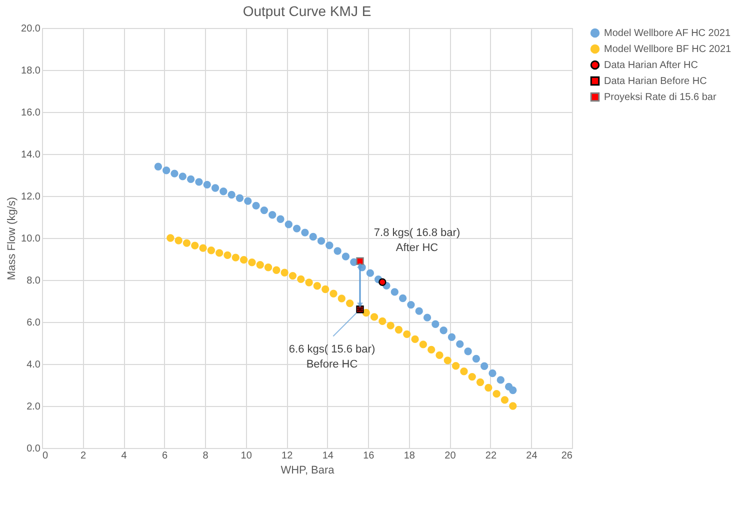 This screenshot has width=755, height=508. I want to click on x-tick-label: 24, so click(532, 456).